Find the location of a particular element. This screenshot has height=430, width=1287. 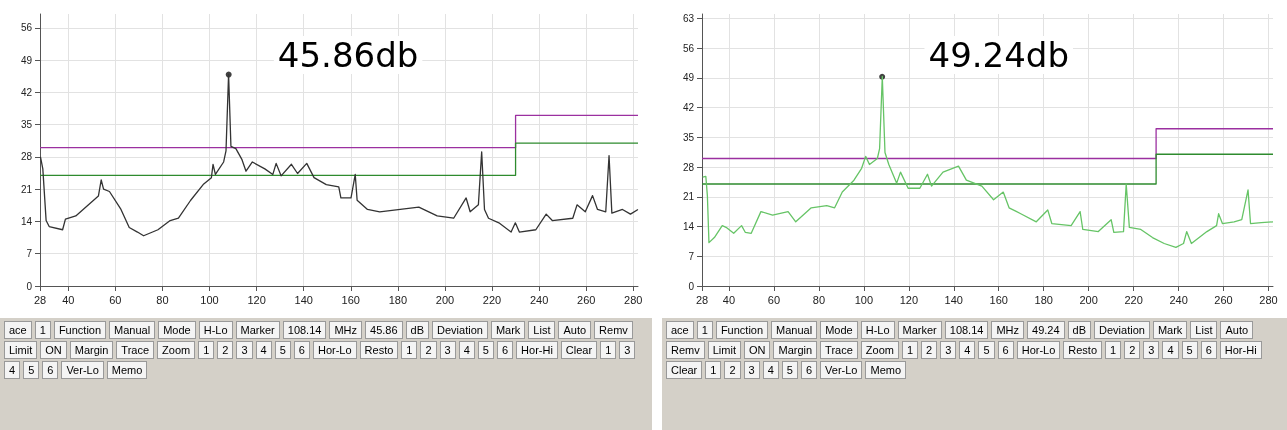

text: Hor-Lo is located at coordinates (1038, 350).